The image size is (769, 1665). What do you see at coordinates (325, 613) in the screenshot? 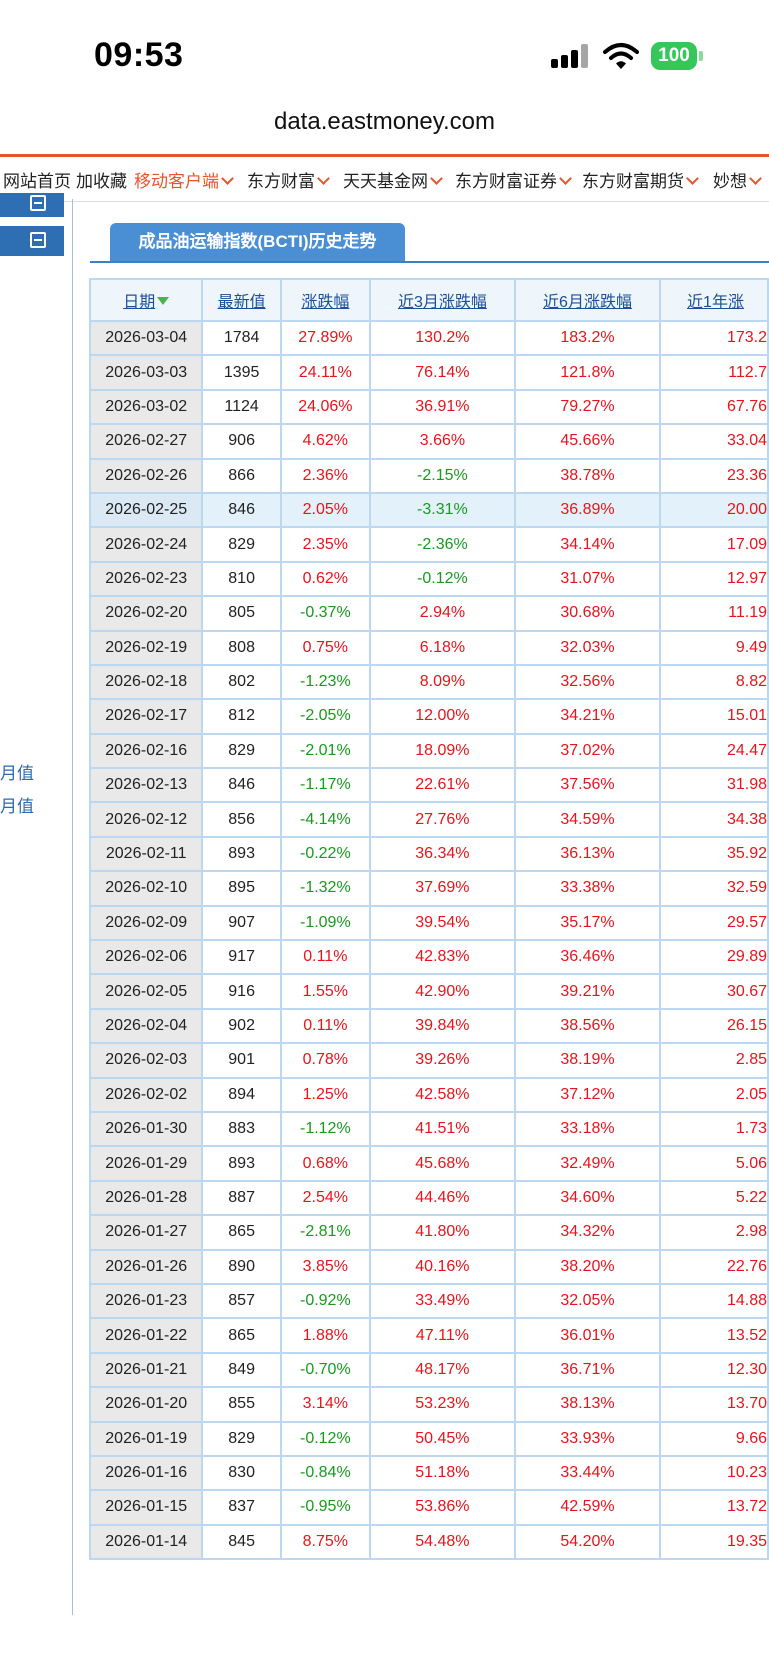
I see `cell-change: -0.37%` at bounding box center [325, 613].